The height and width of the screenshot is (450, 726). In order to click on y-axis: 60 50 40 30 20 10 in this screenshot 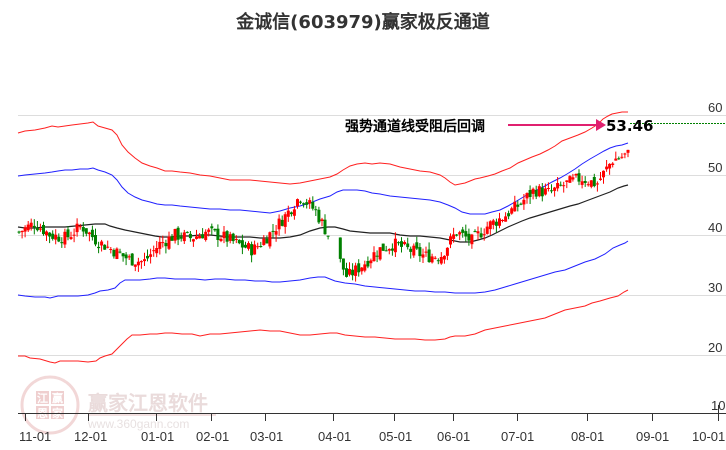, I will do `click(716, 256)`.